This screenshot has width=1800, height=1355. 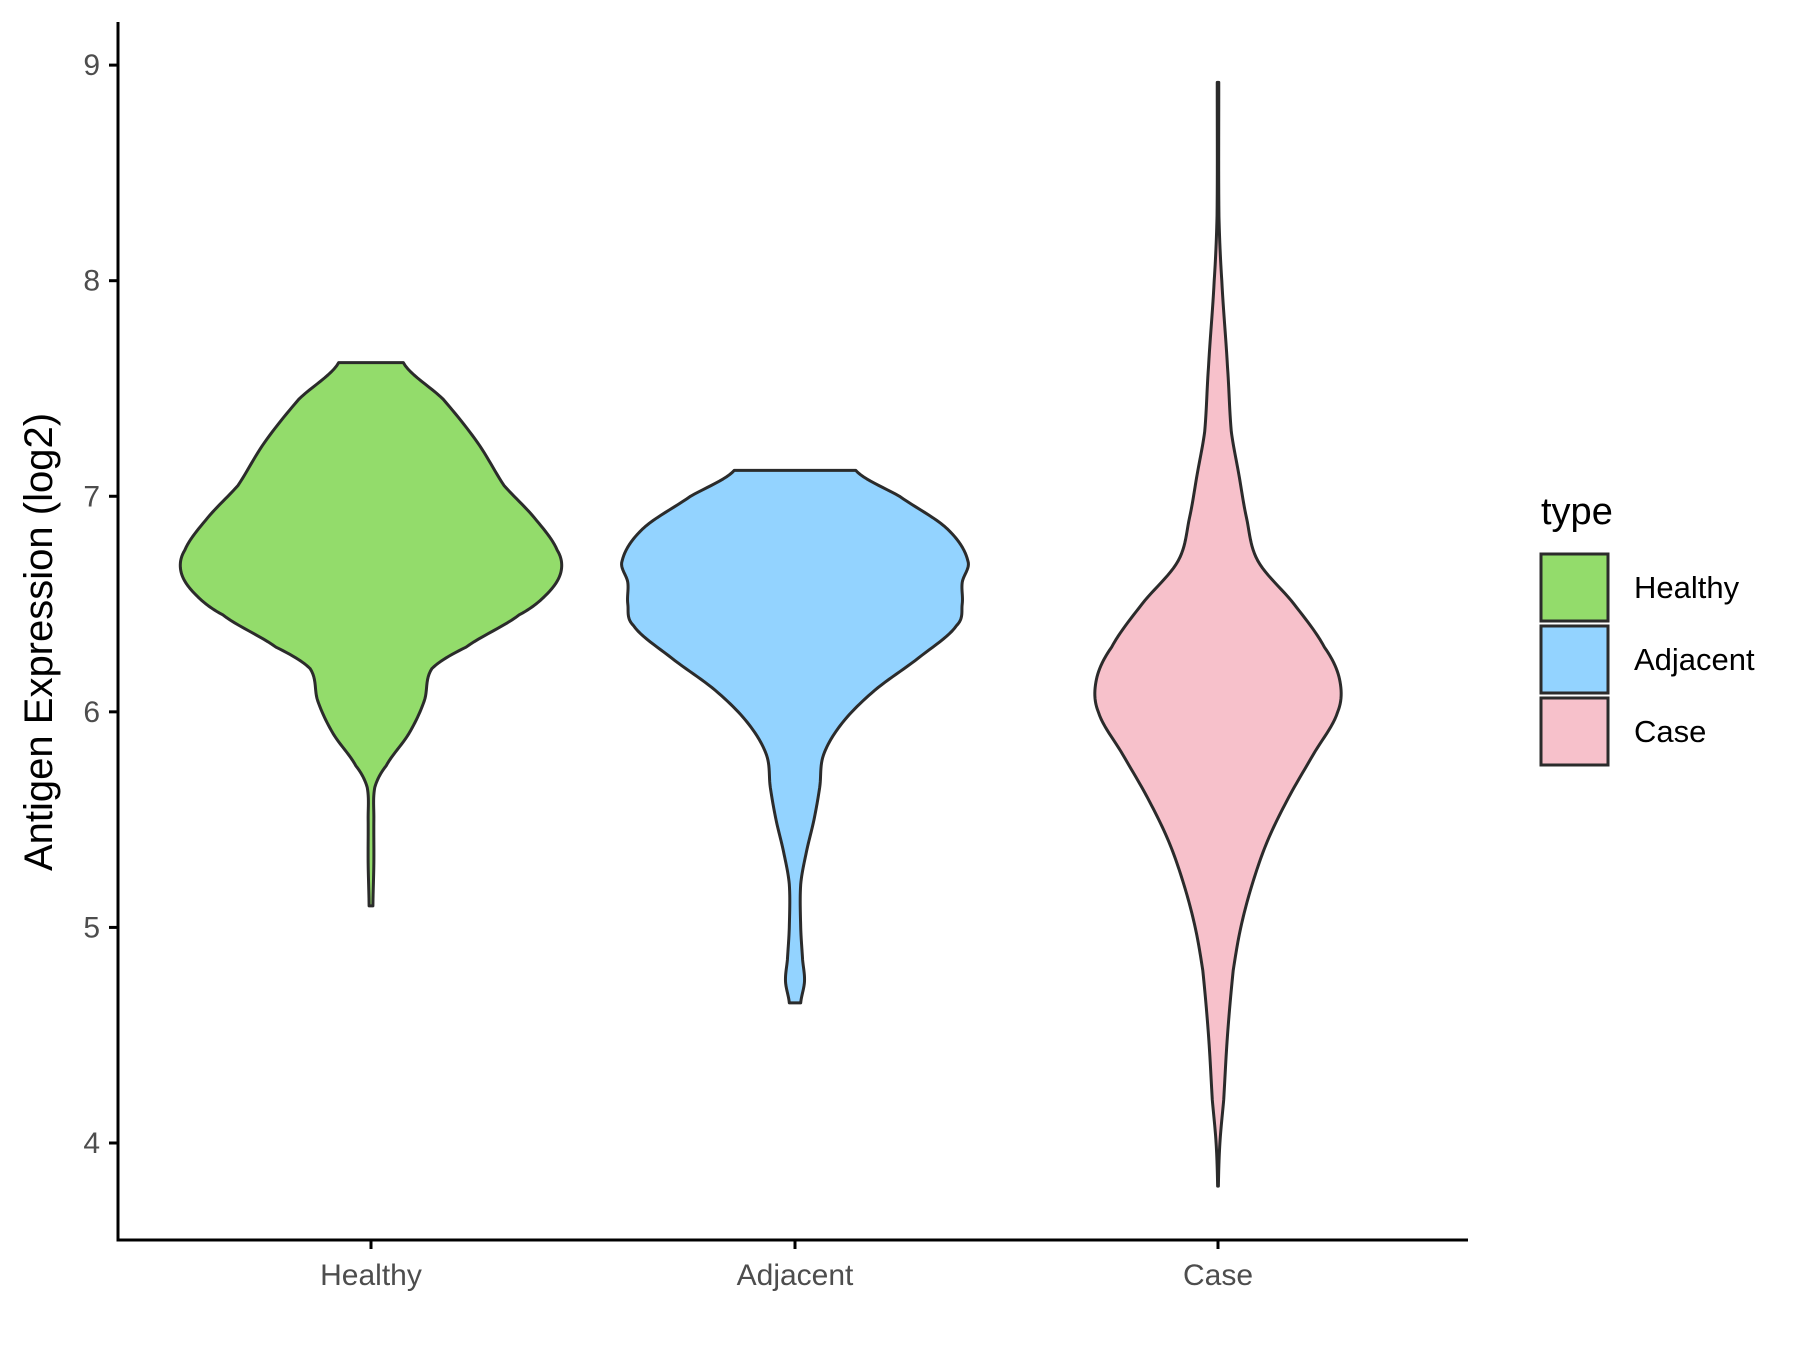 I want to click on x-tick-label: Case, so click(x=1218, y=1275).